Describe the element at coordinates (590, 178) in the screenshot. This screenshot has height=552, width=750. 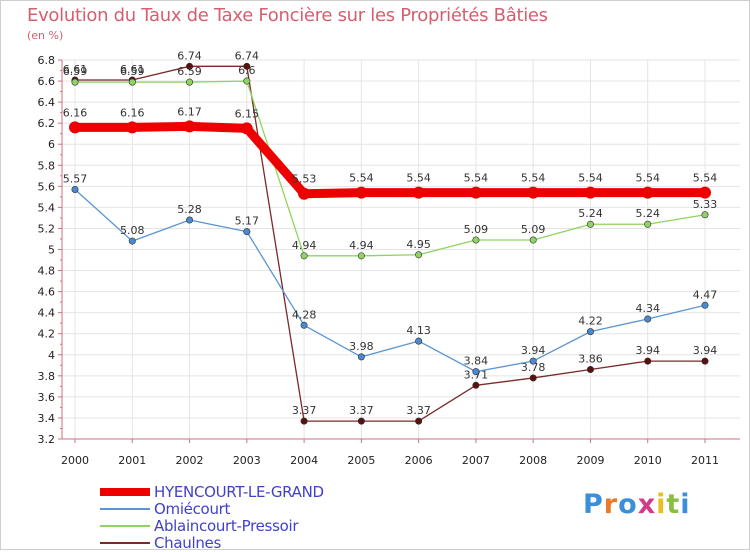
I see `data-label-3-9: 5.54` at that location.